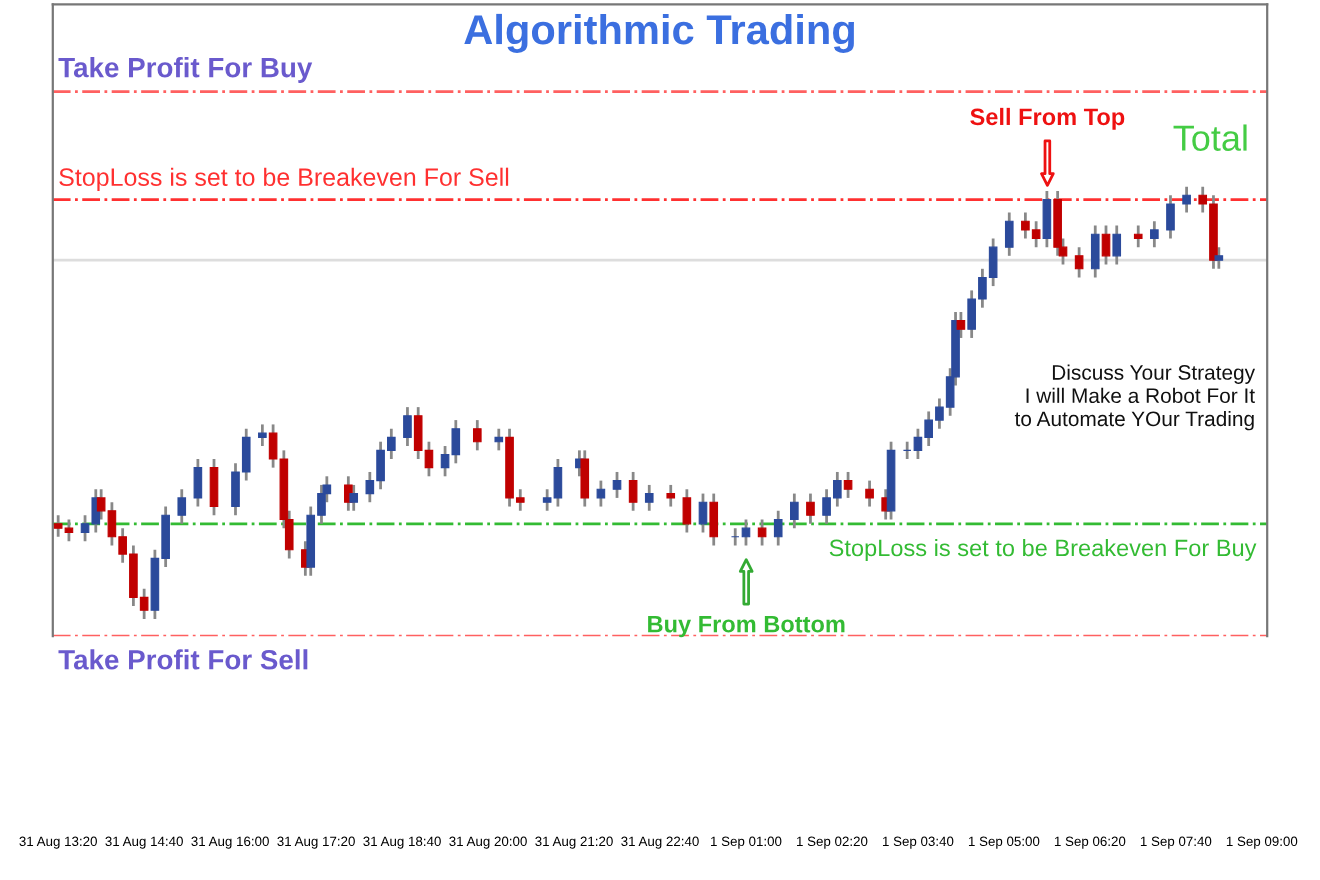 The image size is (1320, 880). What do you see at coordinates (746, 627) in the screenshot?
I see `annotation: Buy From Bottom` at bounding box center [746, 627].